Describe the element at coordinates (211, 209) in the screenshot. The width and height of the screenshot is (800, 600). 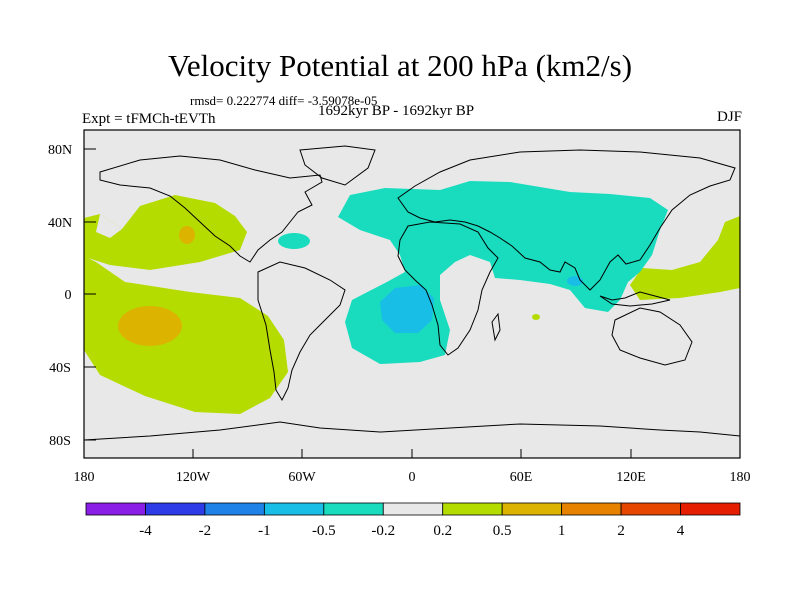
I see `coastline-north-america` at that location.